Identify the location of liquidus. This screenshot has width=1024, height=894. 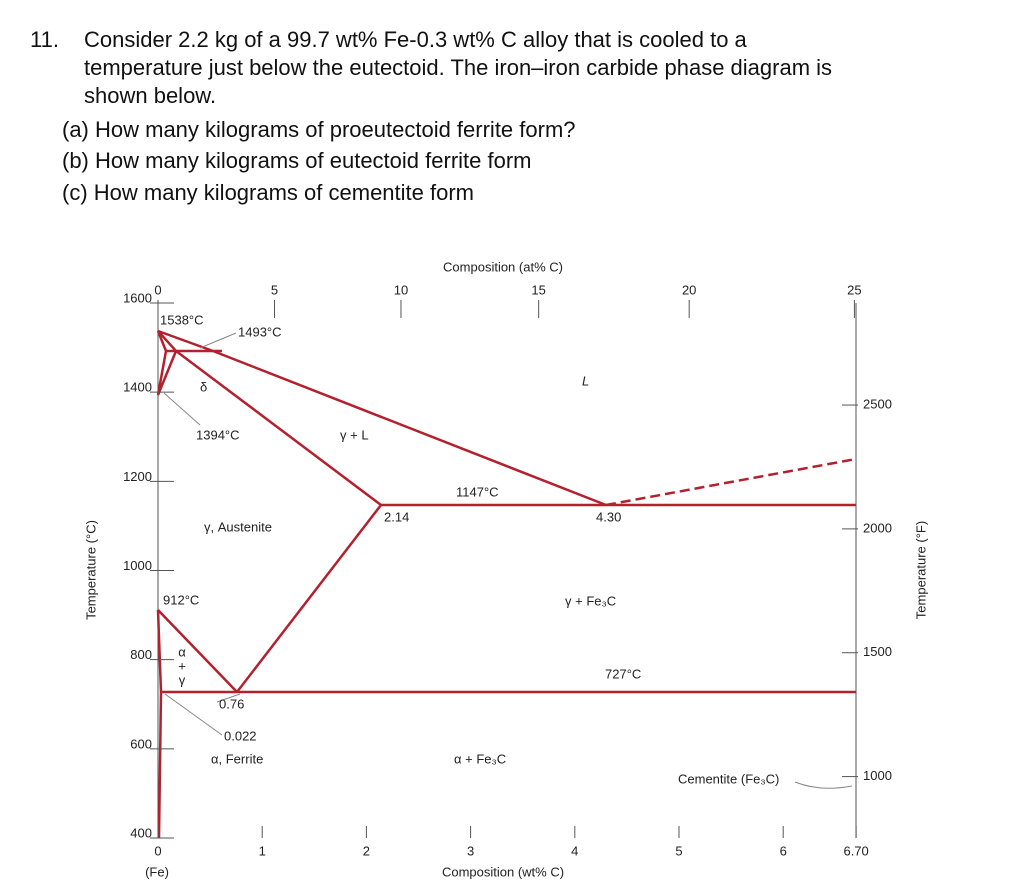
(382, 418).